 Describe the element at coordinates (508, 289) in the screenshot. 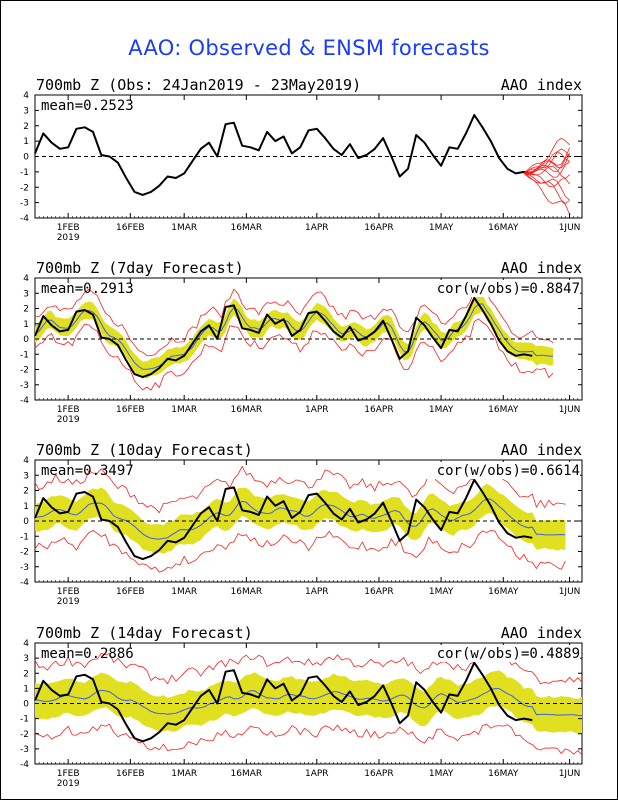

I see `correlation-label: cor(w/obs)=0.8847` at that location.